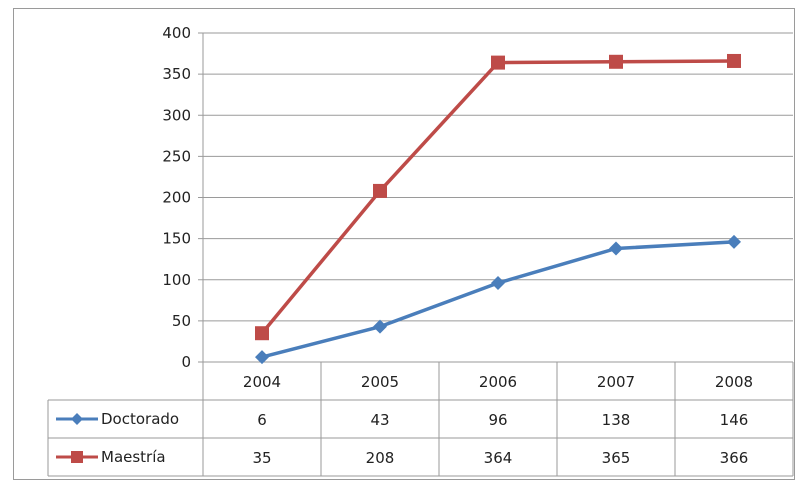  Describe the element at coordinates (734, 420) in the screenshot. I see `table-value-cell: 146` at that location.